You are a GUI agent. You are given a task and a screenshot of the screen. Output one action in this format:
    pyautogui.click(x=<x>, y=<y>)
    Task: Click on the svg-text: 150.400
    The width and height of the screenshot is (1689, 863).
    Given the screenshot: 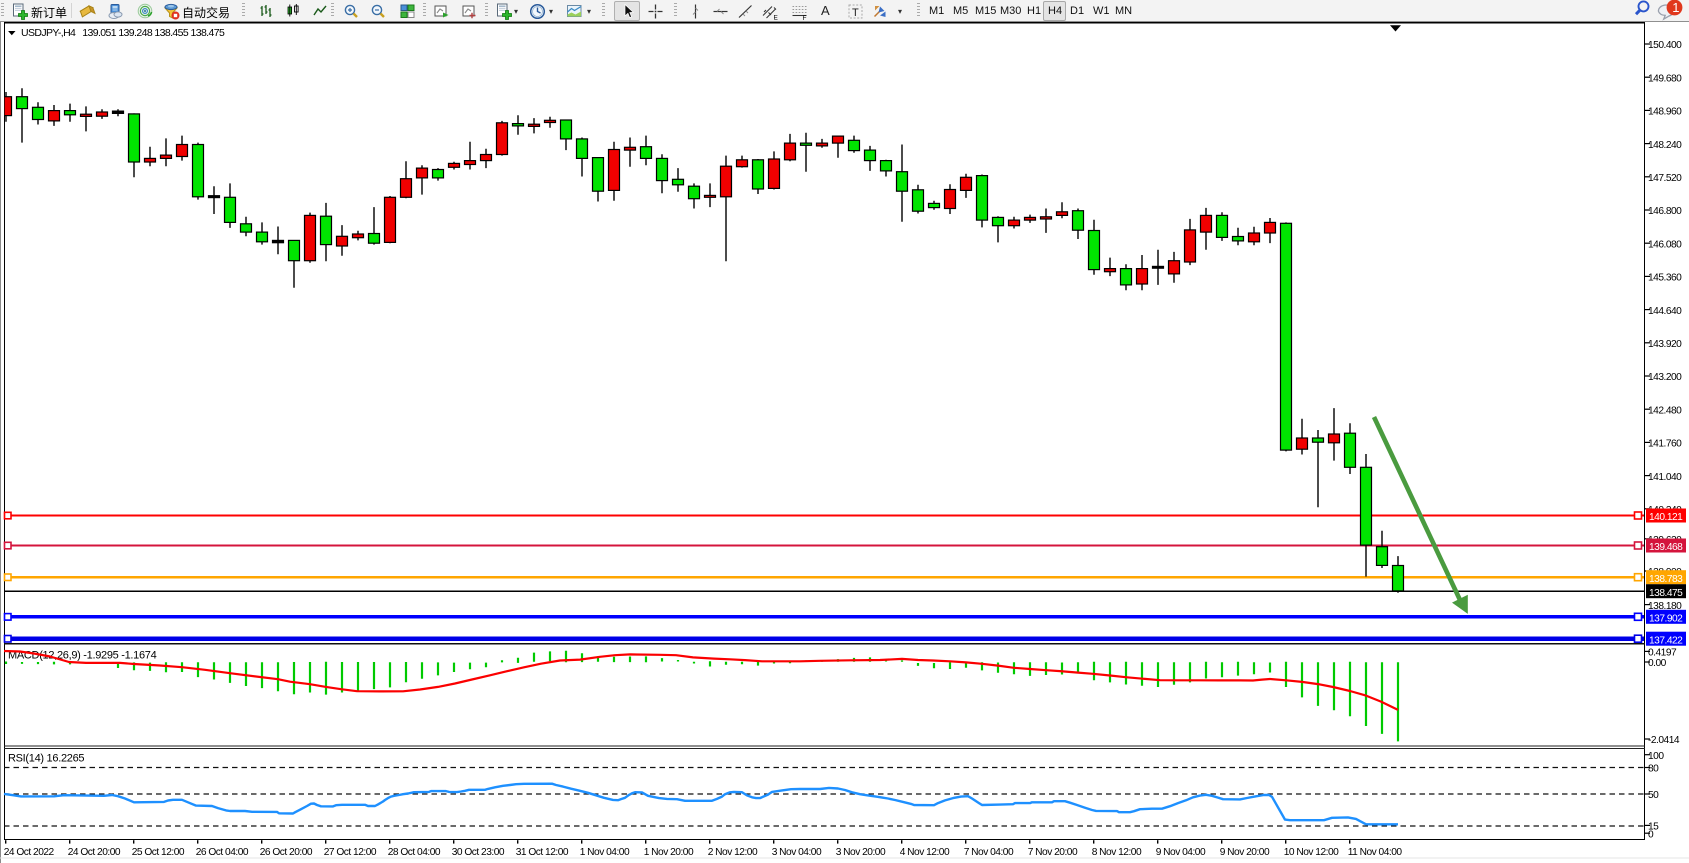 What is the action you would take?
    pyautogui.click(x=1665, y=45)
    